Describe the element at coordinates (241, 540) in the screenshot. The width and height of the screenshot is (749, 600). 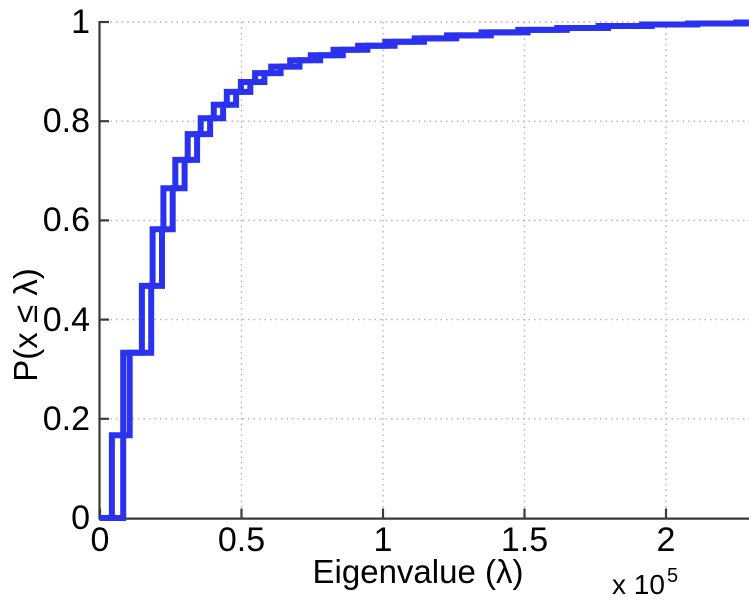
I see `x-tick-label: 0.5` at that location.